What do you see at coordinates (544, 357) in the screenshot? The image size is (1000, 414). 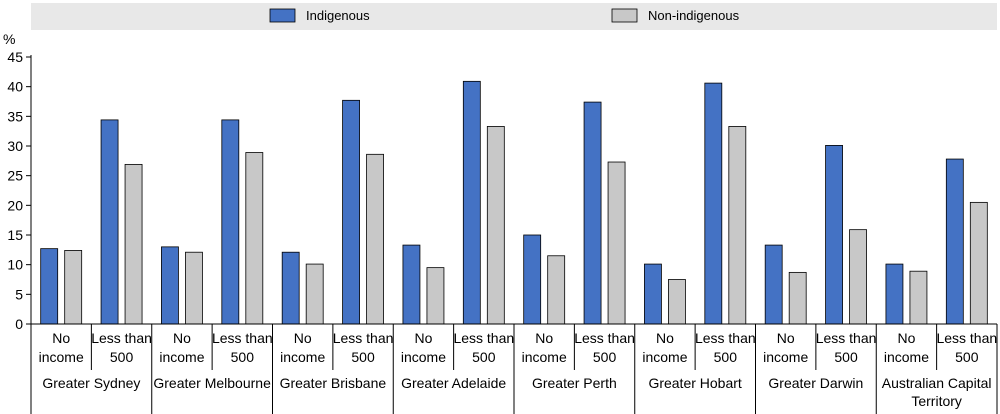 I see `category-label-8-1: income` at bounding box center [544, 357].